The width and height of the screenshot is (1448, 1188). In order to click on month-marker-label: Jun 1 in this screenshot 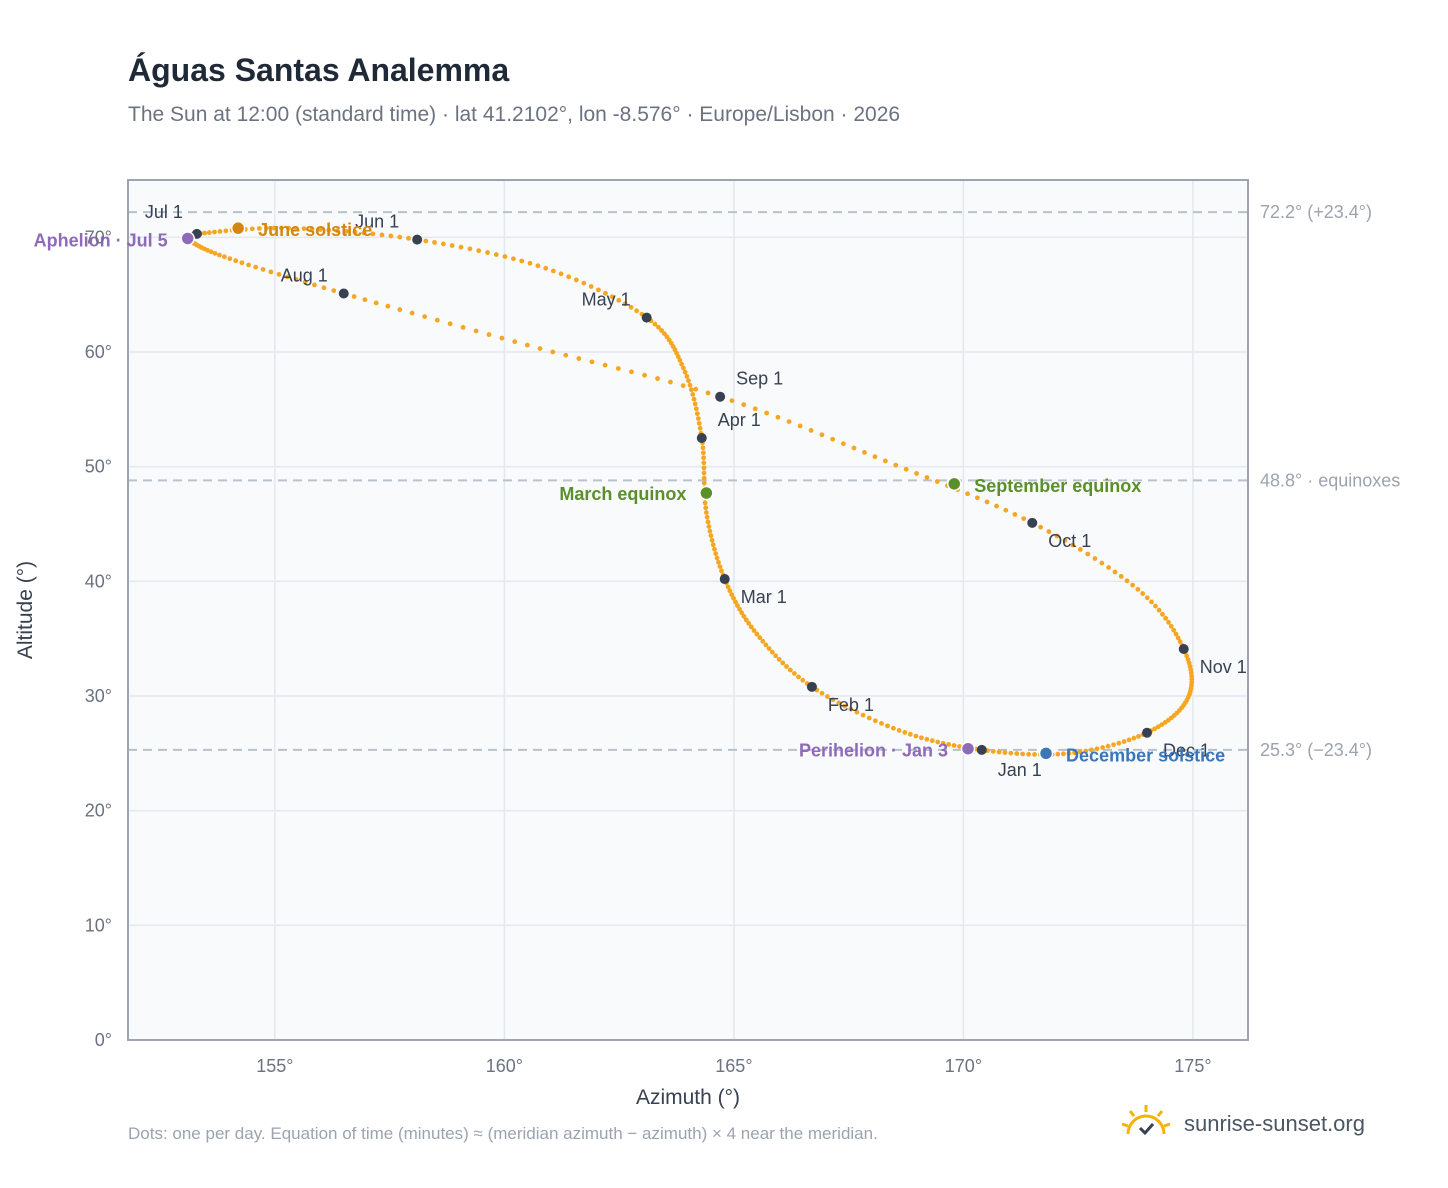, I will do `click(377, 222)`.